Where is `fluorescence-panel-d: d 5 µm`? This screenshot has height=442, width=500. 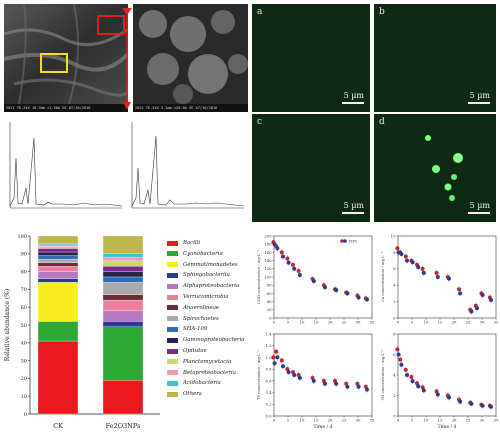 fluorescence-panel-d: d 5 µm is located at coordinates (435, 168).